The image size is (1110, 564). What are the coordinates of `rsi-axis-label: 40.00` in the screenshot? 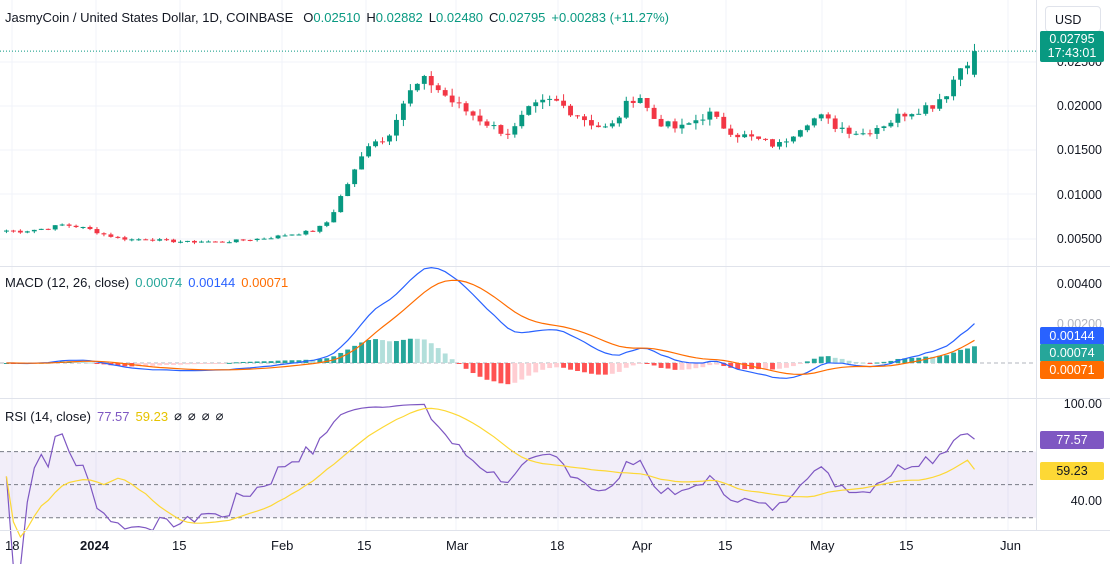 It's located at (1086, 501).